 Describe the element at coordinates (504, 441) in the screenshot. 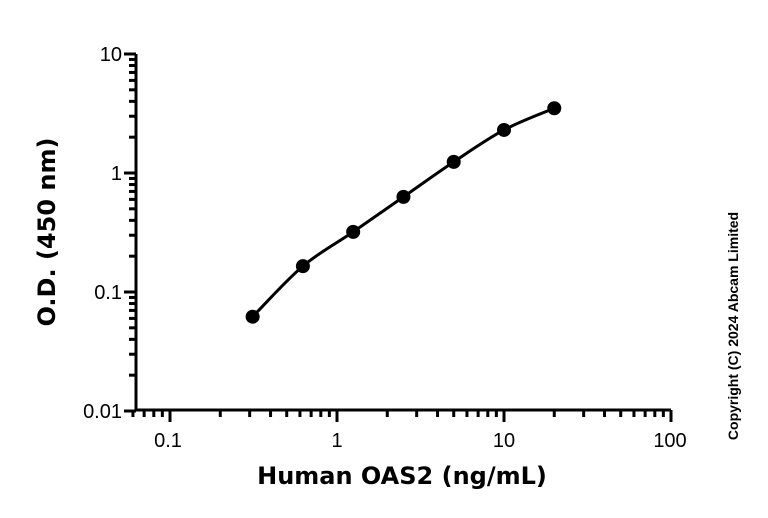

I see `x-tick-label: 10` at that location.